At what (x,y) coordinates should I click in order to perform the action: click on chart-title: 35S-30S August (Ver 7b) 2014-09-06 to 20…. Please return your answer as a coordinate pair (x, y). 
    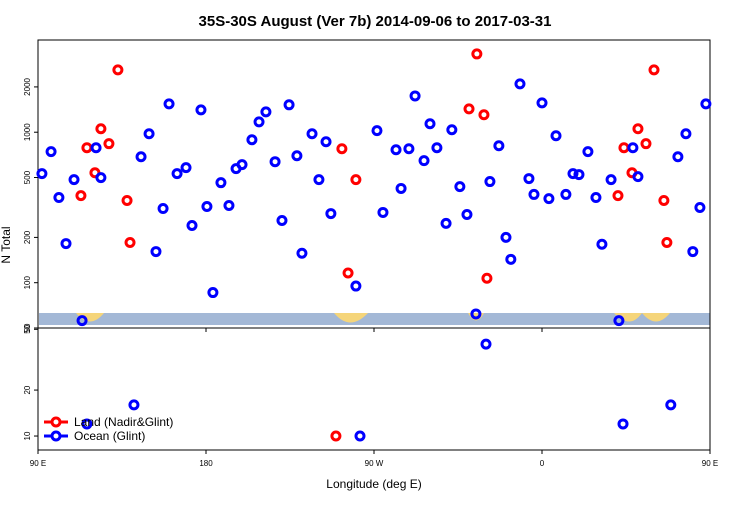
    Looking at the image, I should click on (375, 21).